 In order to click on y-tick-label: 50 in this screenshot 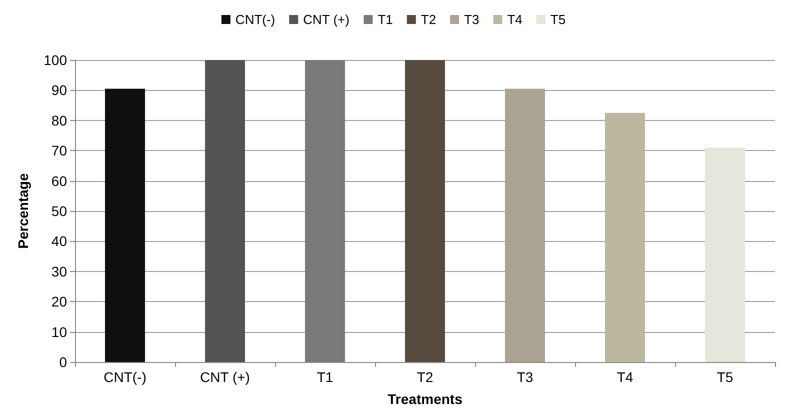, I will do `click(59, 211)`.